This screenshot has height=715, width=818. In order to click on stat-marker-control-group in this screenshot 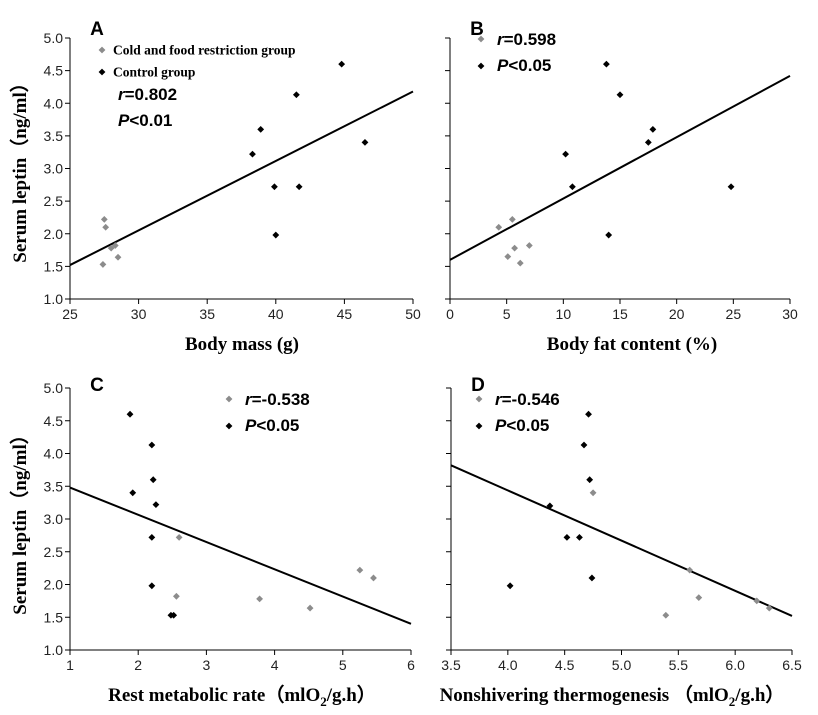, I will do `click(481, 66)`.